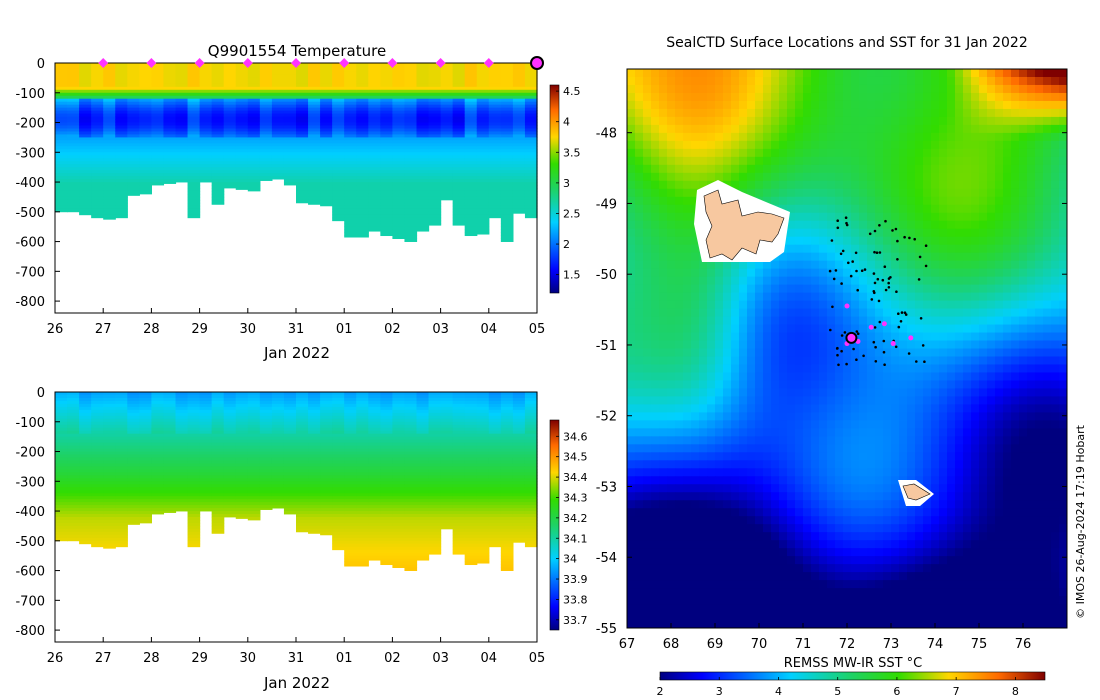  I want to click on temperature-y-ticks: 0-100-200-300-400-500-600-700-800, so click(37, 183).